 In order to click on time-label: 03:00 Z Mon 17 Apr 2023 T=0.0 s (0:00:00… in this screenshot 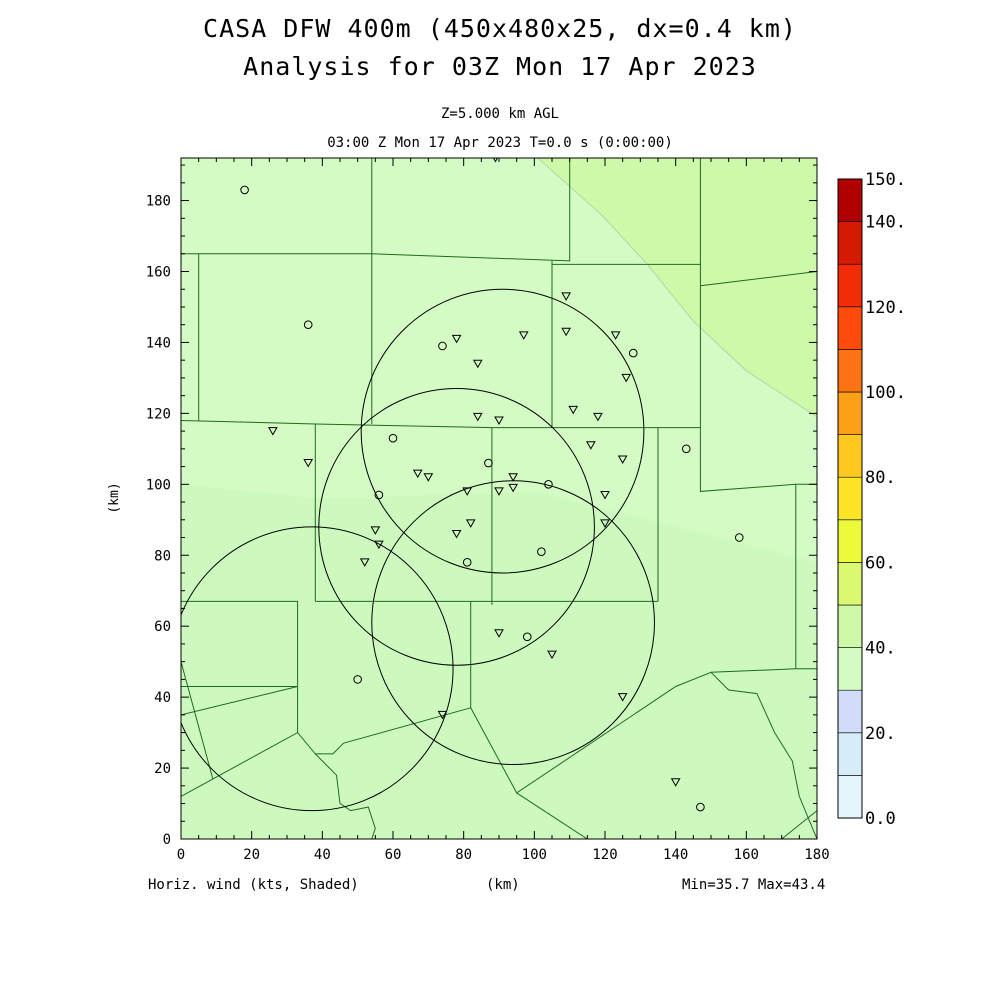, I will do `click(500, 143)`.